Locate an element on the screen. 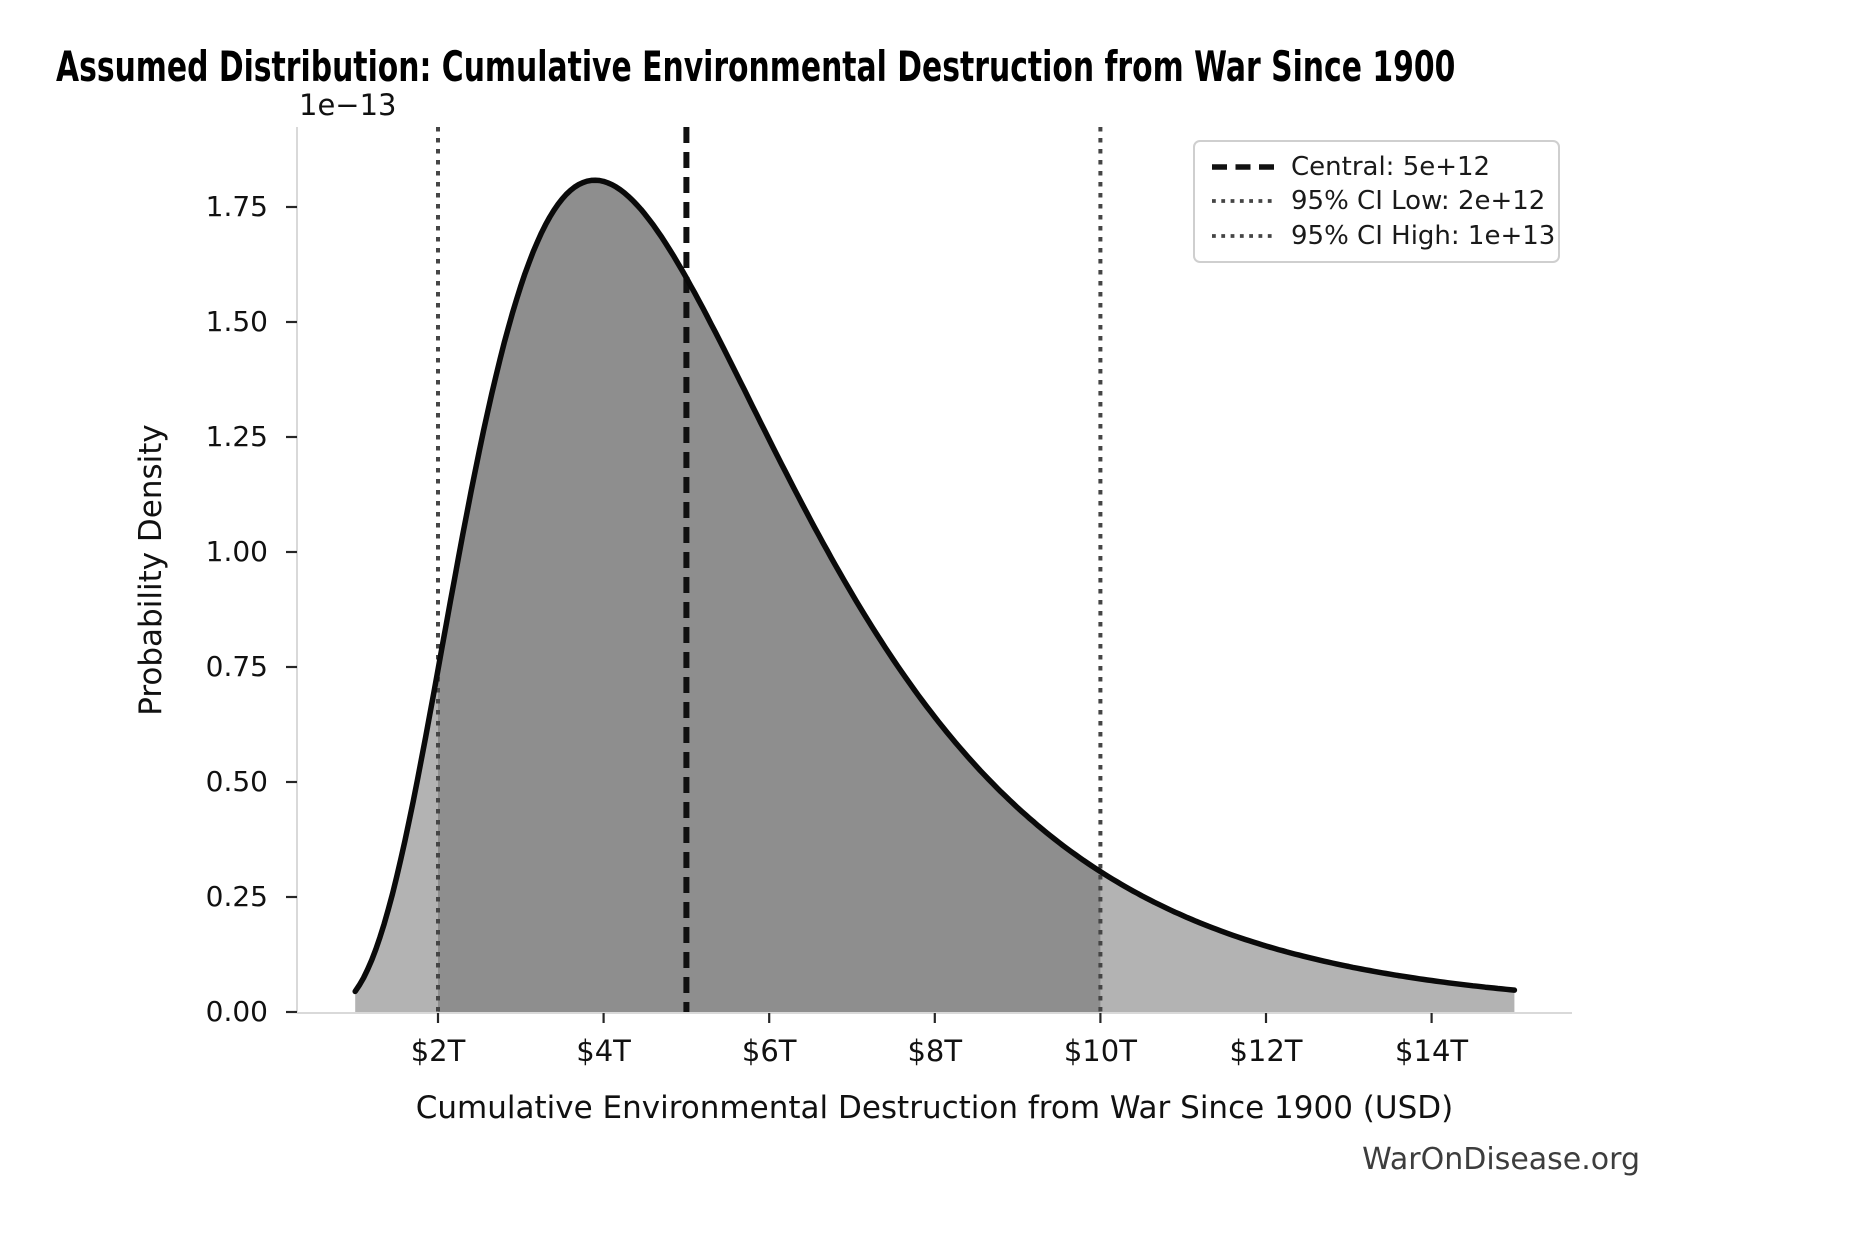  x-tick-label: $10T is located at coordinates (1100, 1051).